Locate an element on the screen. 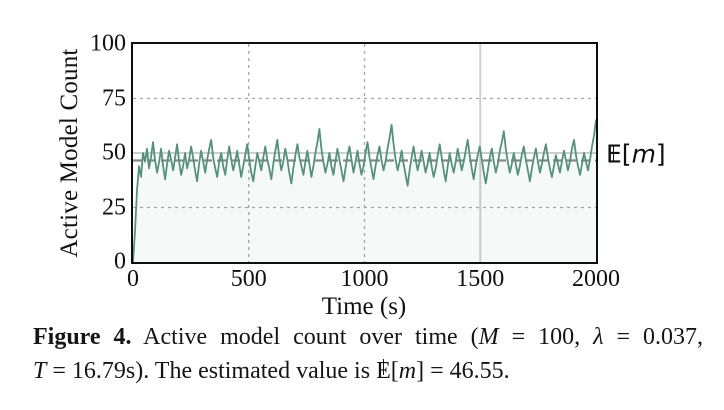 The image size is (724, 410). expectation-label: E[m] is located at coordinates (636, 154).